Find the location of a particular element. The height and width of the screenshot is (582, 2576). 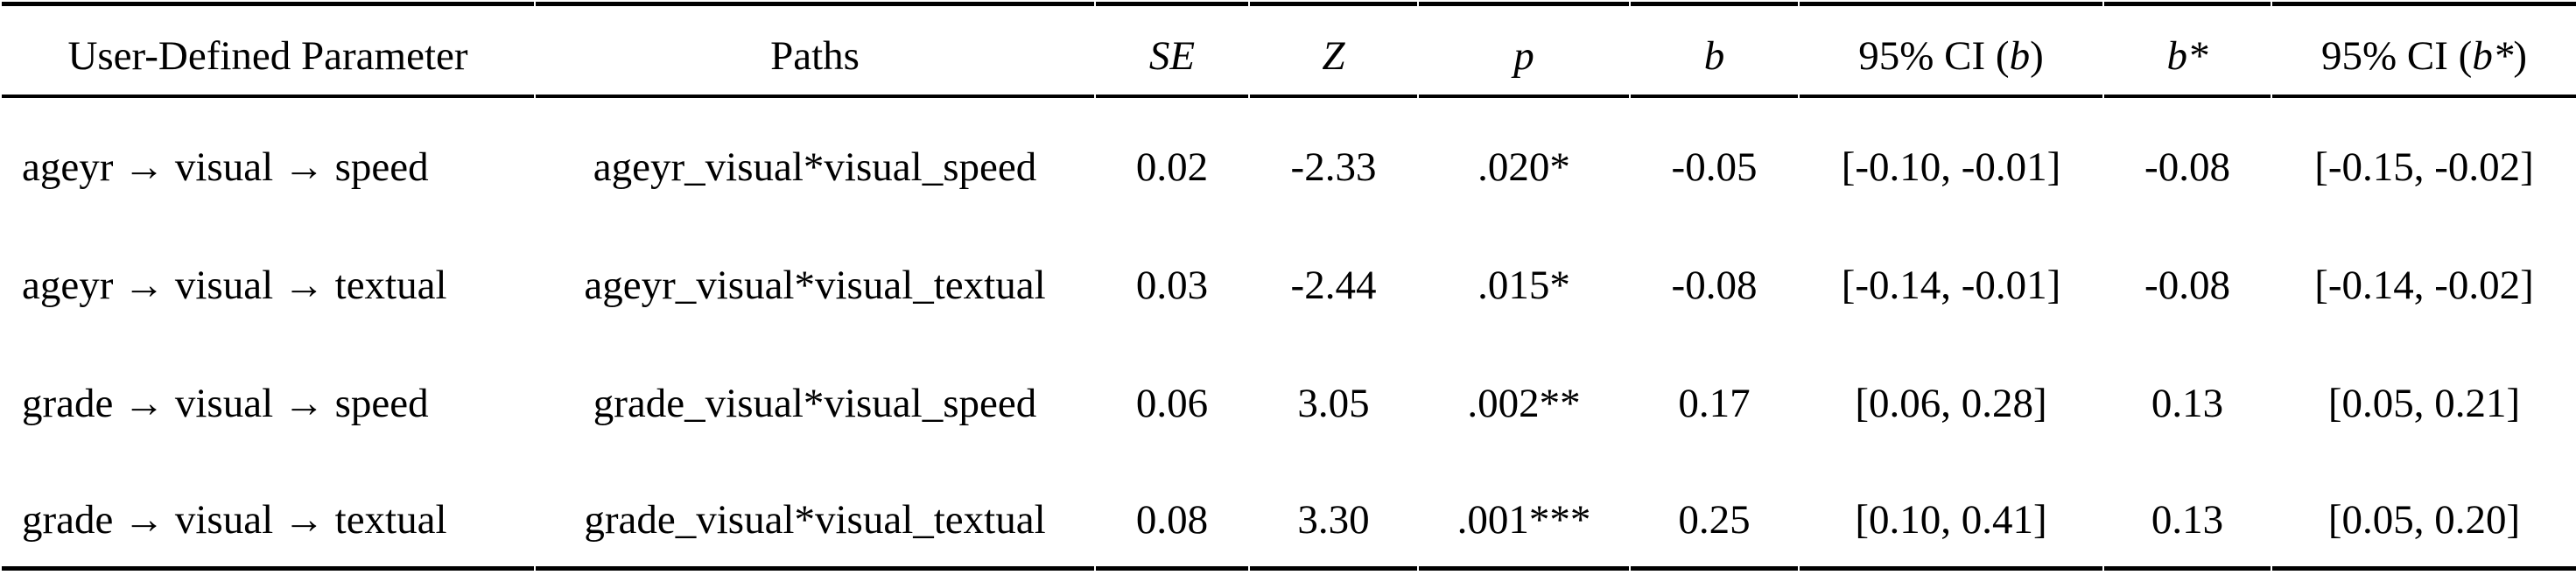

cell-parameter: ageyr → visual → textual is located at coordinates (235, 285).